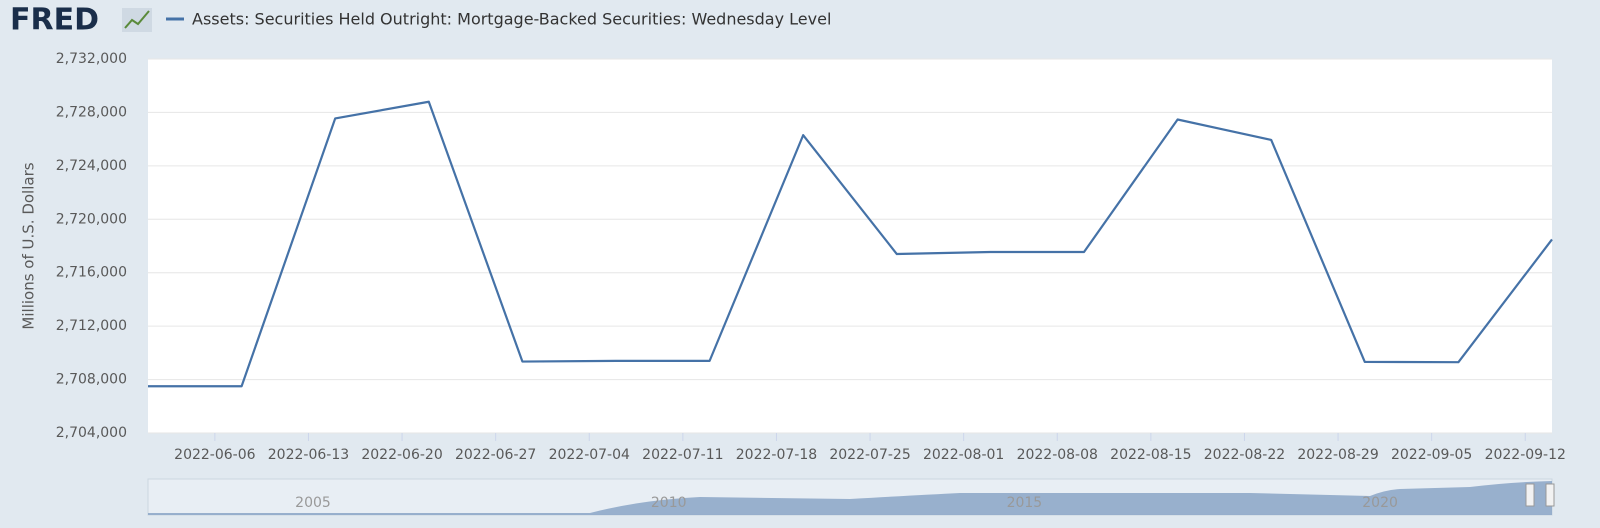  Describe the element at coordinates (682, 455) in the screenshot. I see `x-tick-label: 2022-07-11` at that location.